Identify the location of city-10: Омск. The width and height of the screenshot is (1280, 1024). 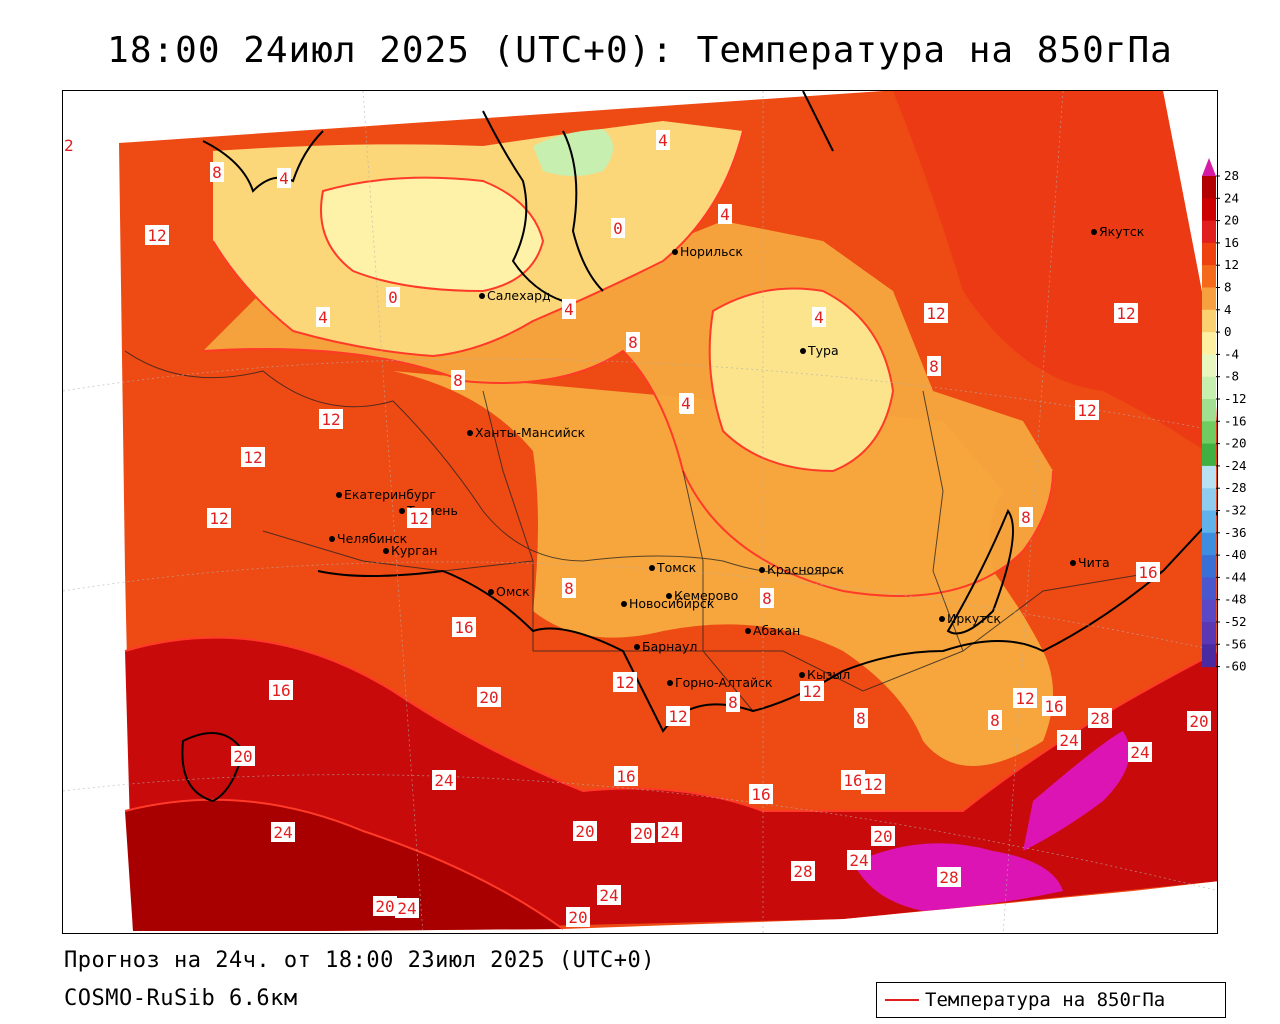
(509, 591).